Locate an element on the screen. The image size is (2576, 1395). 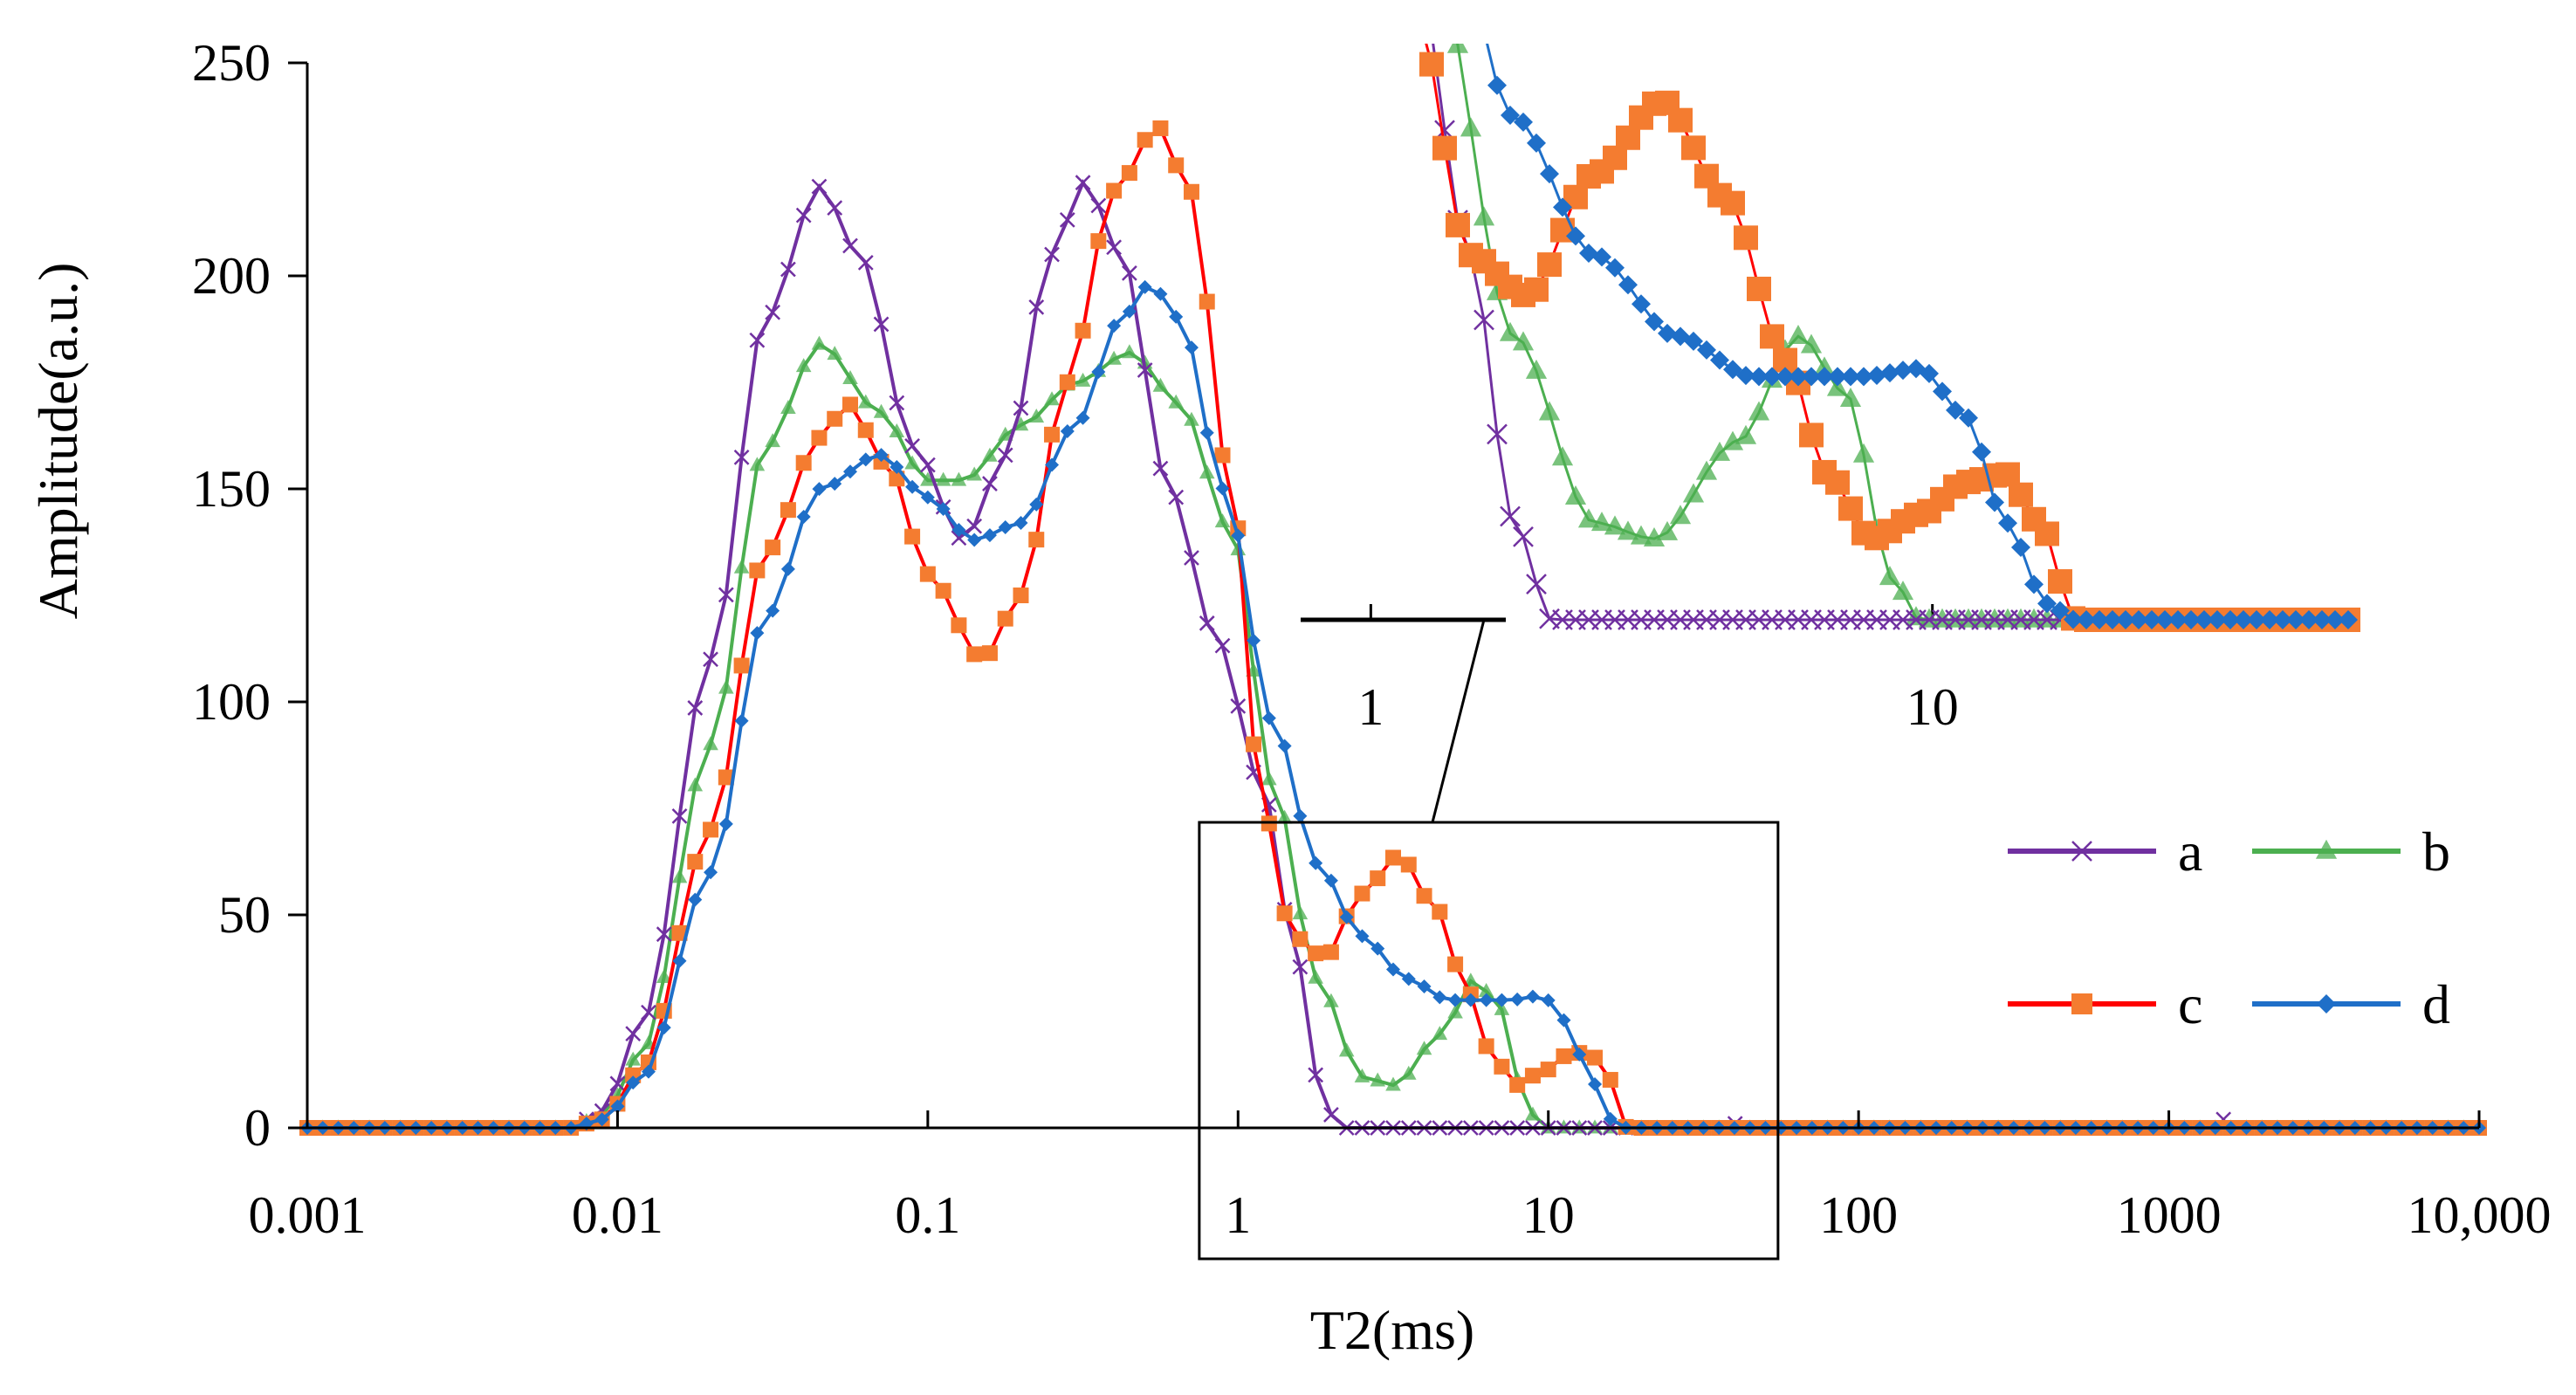
zoom-connector-line is located at coordinates (1458, 721).